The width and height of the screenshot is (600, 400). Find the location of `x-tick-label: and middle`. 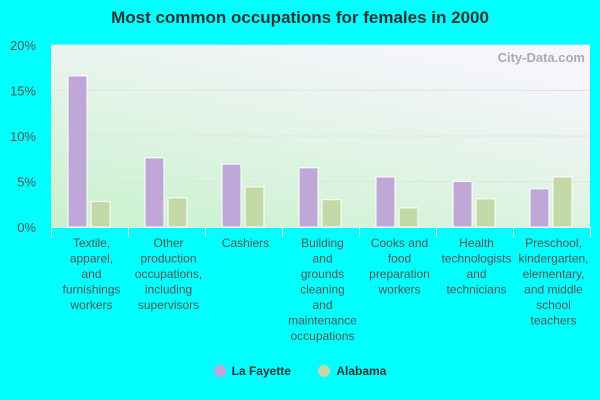

x-tick-label: and middle is located at coordinates (553, 290).